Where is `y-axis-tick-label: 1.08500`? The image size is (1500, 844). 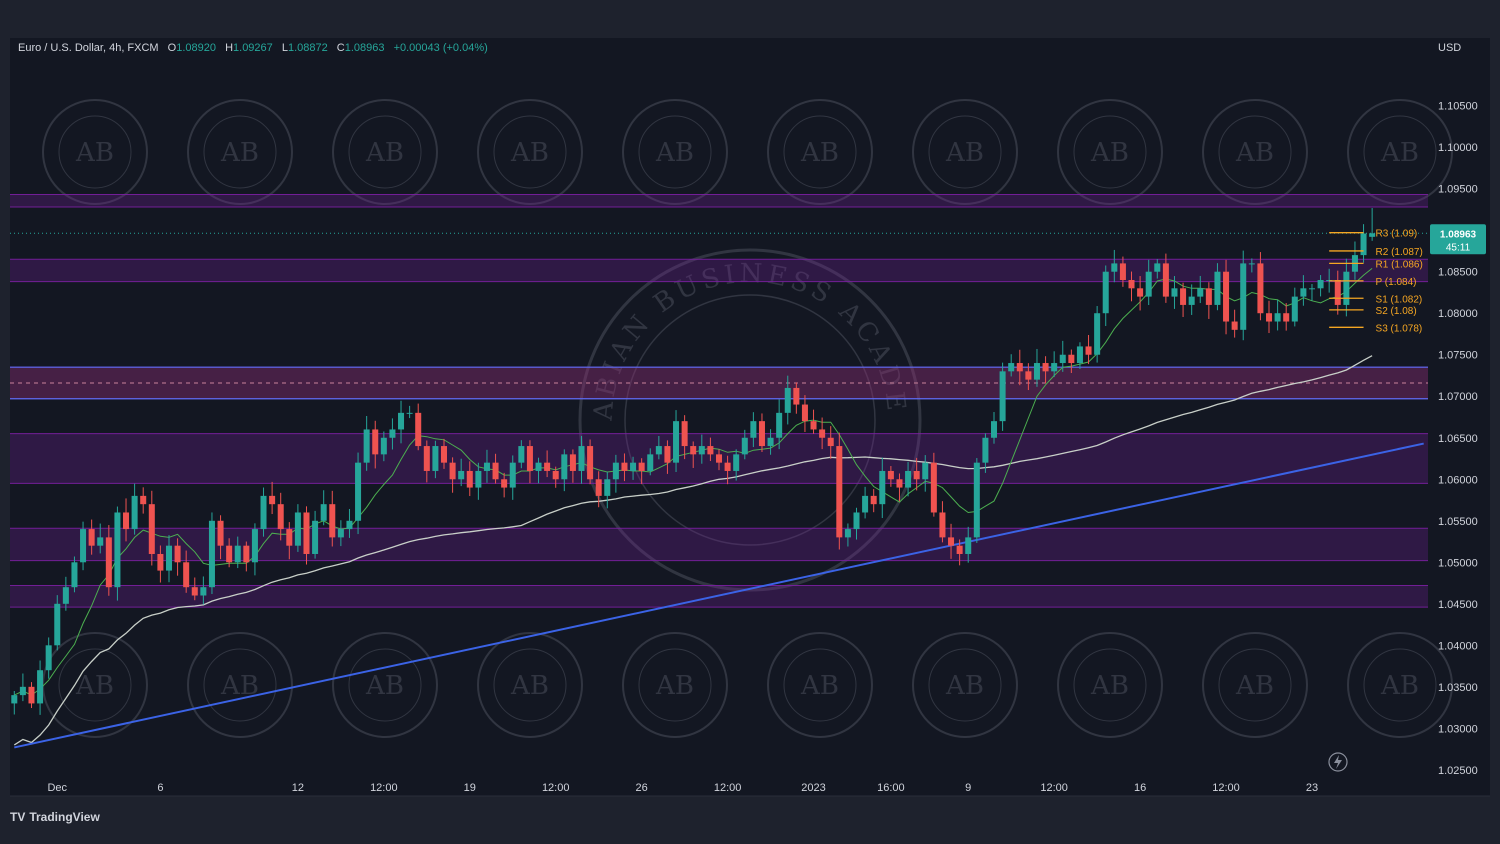
y-axis-tick-label: 1.08500 is located at coordinates (1458, 273).